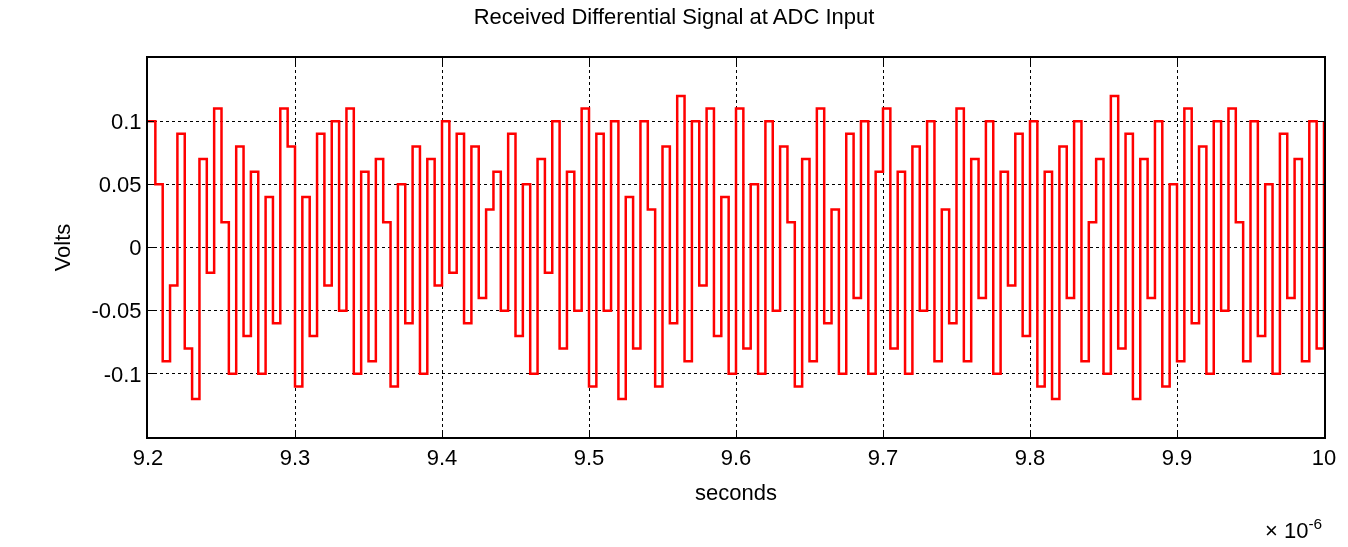  I want to click on x-axis-title: seconds, so click(736, 492).